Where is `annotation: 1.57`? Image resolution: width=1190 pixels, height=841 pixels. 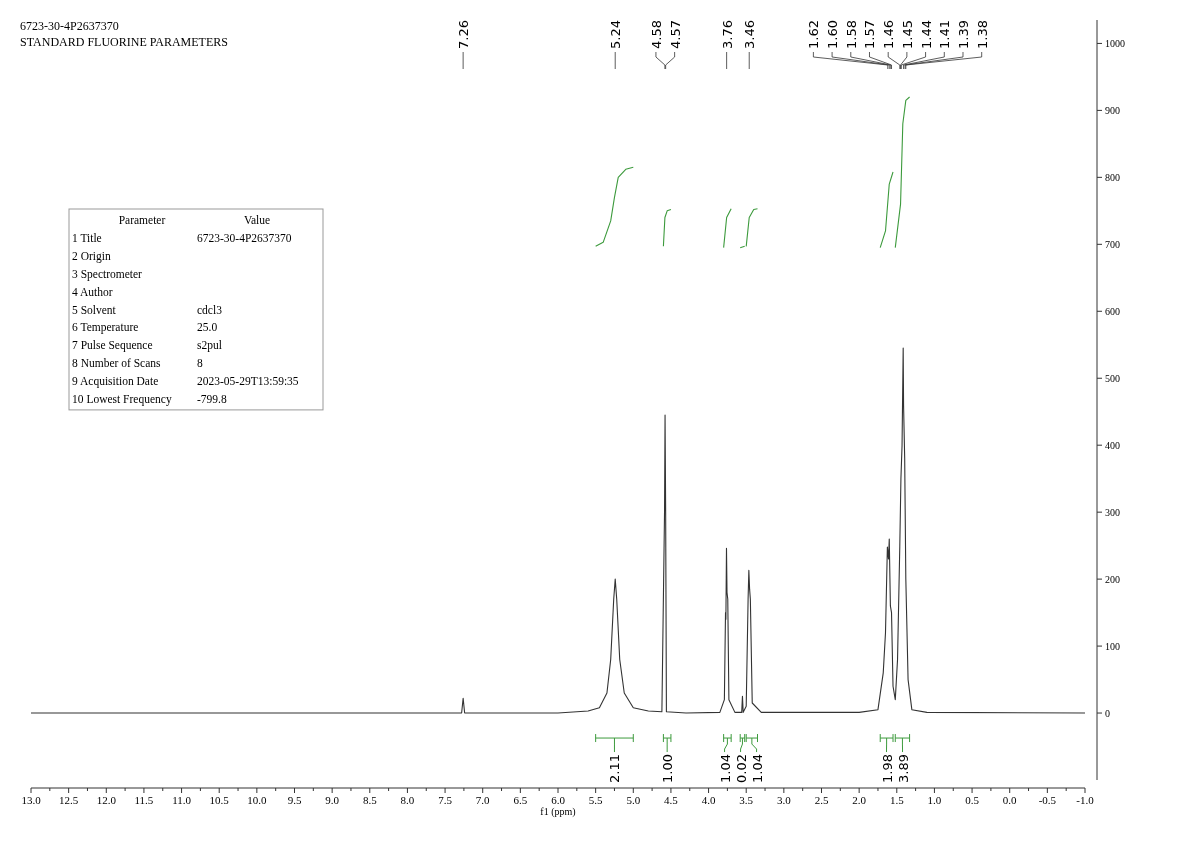 annotation: 1.57 is located at coordinates (870, 34).